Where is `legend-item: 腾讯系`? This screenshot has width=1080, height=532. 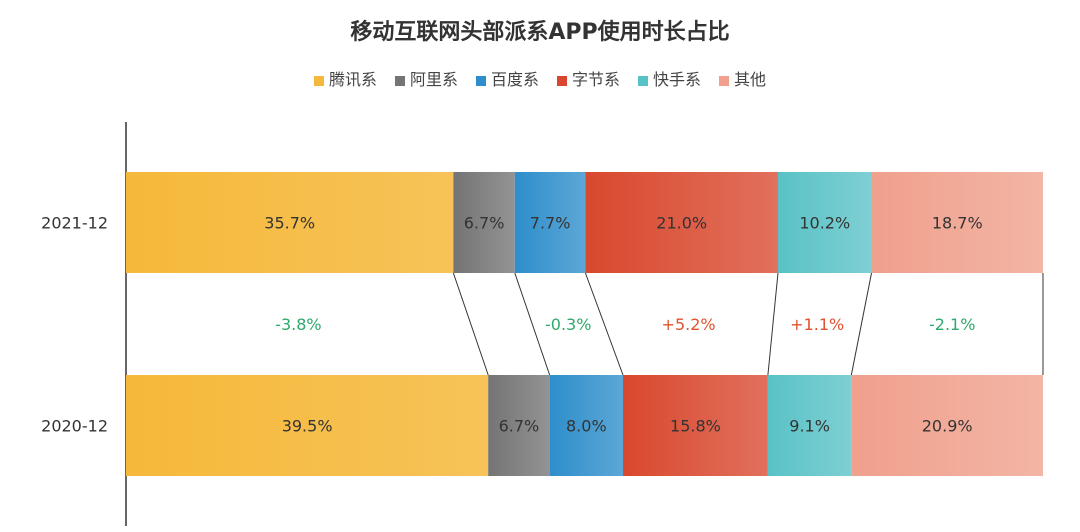
legend-item: 腾讯系 is located at coordinates (345, 78).